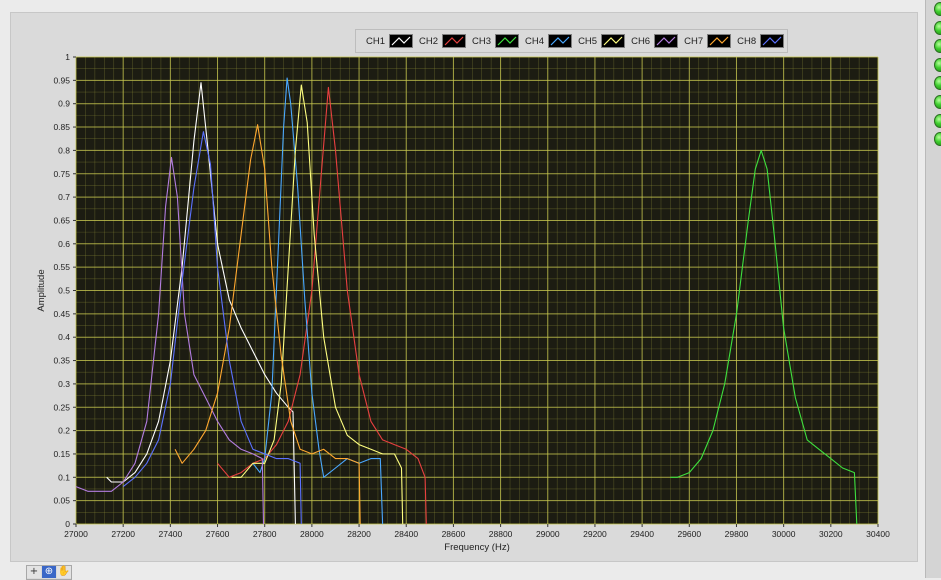  What do you see at coordinates (61, 220) in the screenshot?
I see `y-tick-label: 0.65` at bounding box center [61, 220].